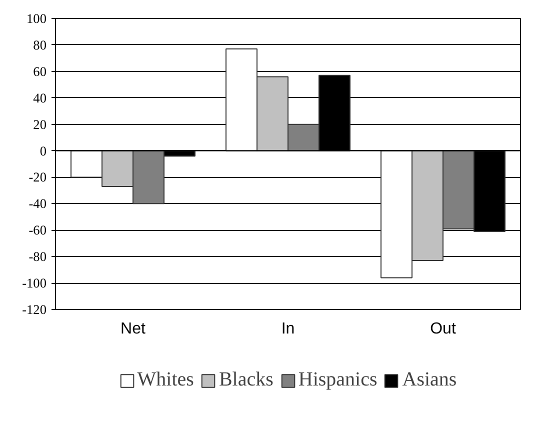 This screenshot has width=540, height=424. I want to click on y-tick-label: -20, so click(37, 177).